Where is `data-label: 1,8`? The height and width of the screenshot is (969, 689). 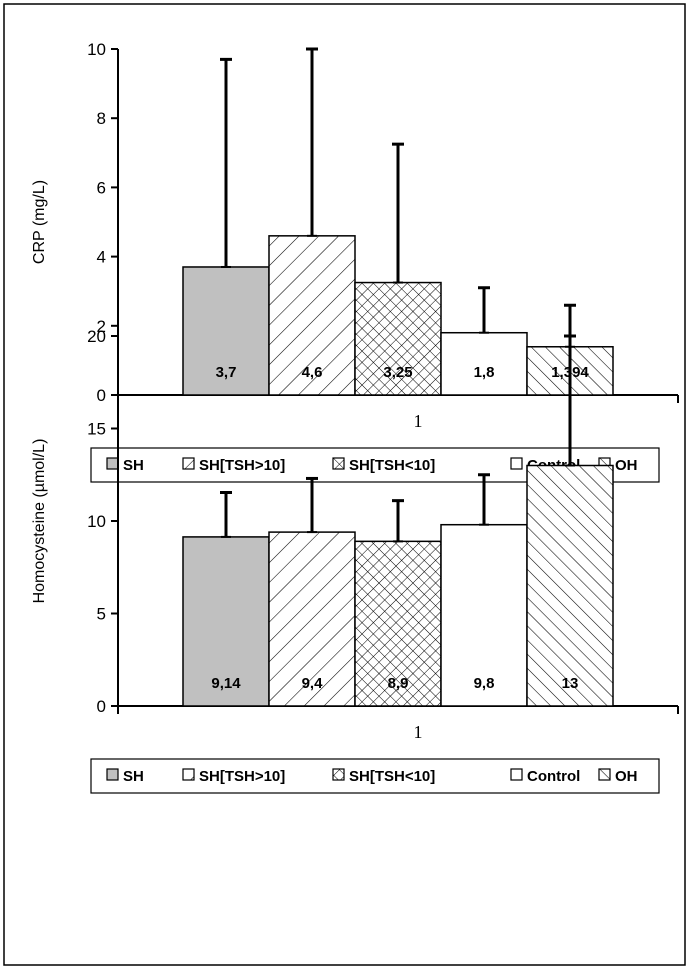
data-label: 1,8 is located at coordinates (484, 372).